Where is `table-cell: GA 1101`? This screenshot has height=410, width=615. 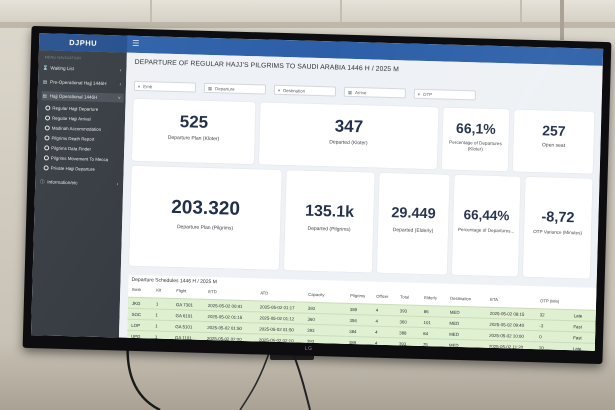 table-cell: GA 1101 is located at coordinates (183, 338).